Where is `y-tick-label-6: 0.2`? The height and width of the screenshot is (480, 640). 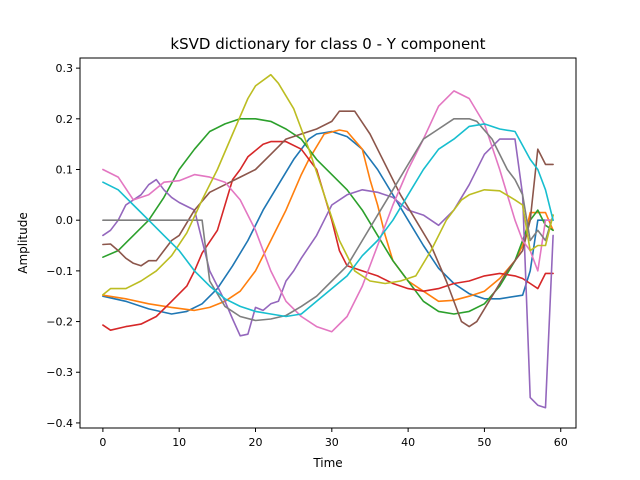
y-tick-label-6: 0.2 is located at coordinates (65, 119).